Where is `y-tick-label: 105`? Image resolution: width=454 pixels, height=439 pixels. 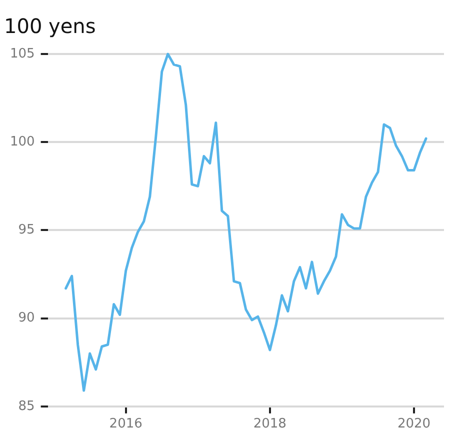
y-tick-label: 105 is located at coordinates (22, 54).